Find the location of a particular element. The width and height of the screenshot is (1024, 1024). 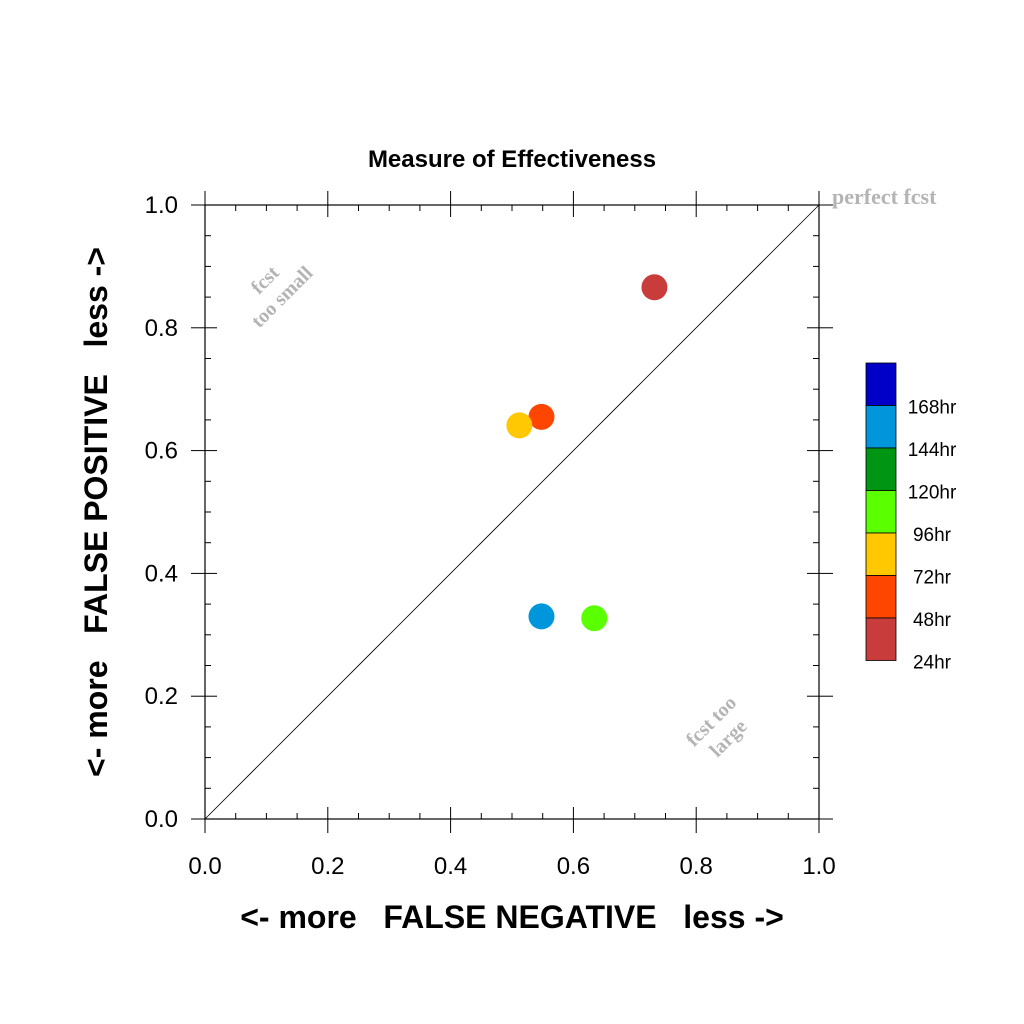

legend-label-120hr: 120hr is located at coordinates (932, 492).